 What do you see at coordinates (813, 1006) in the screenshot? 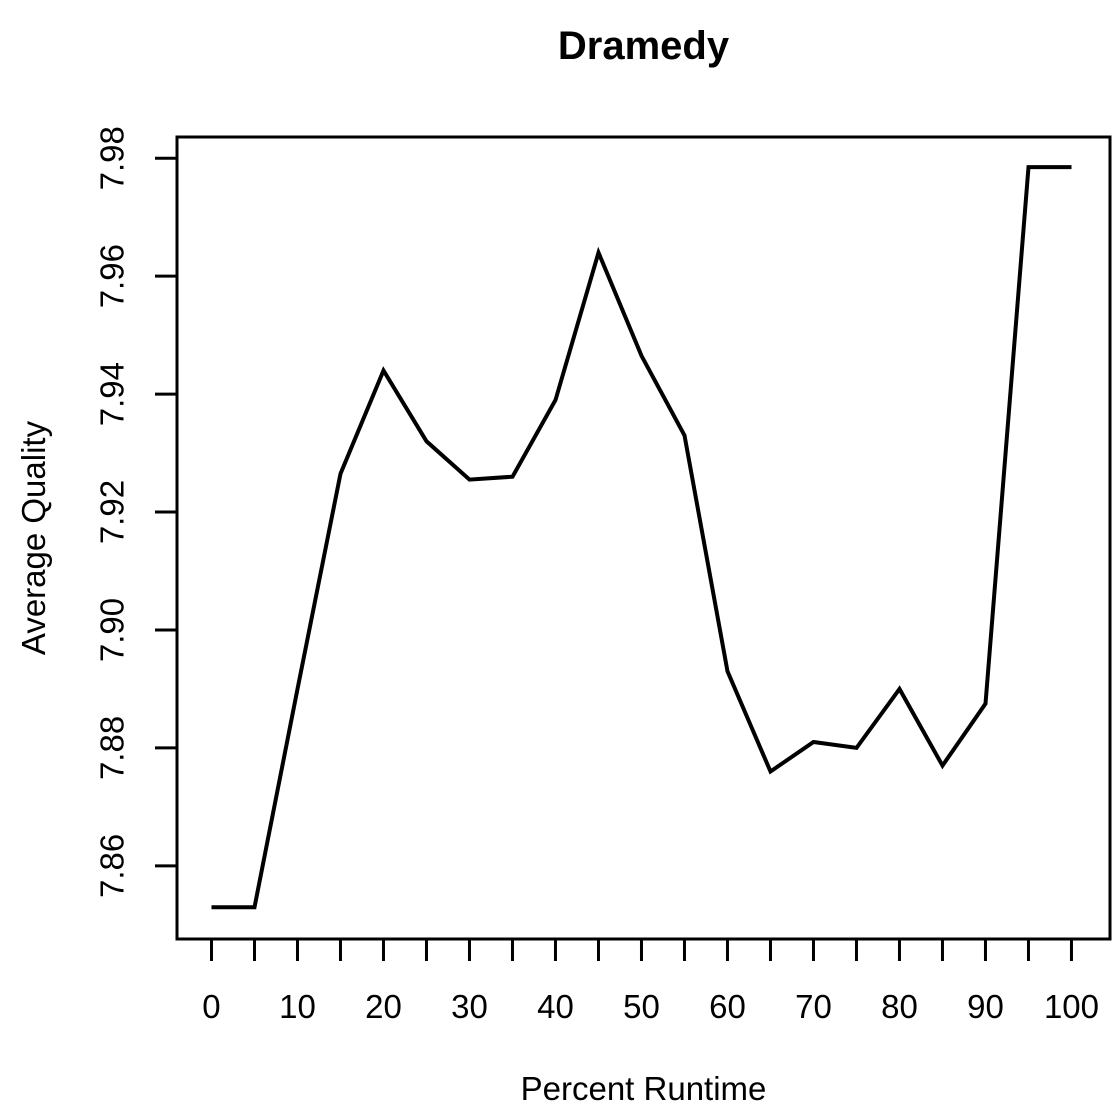
I see `x-tick-label: 70` at bounding box center [813, 1006].